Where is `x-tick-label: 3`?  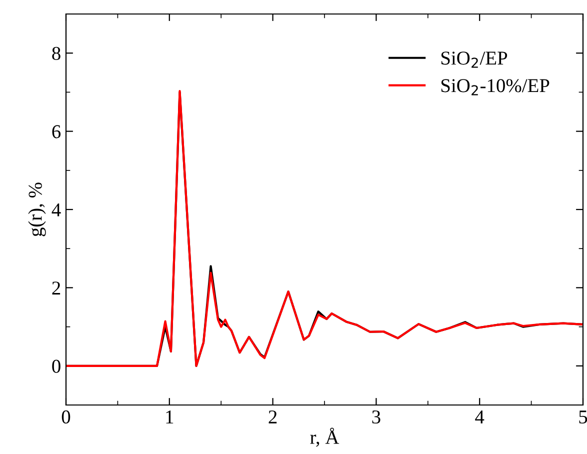
x-tick-label: 3 is located at coordinates (376, 417).